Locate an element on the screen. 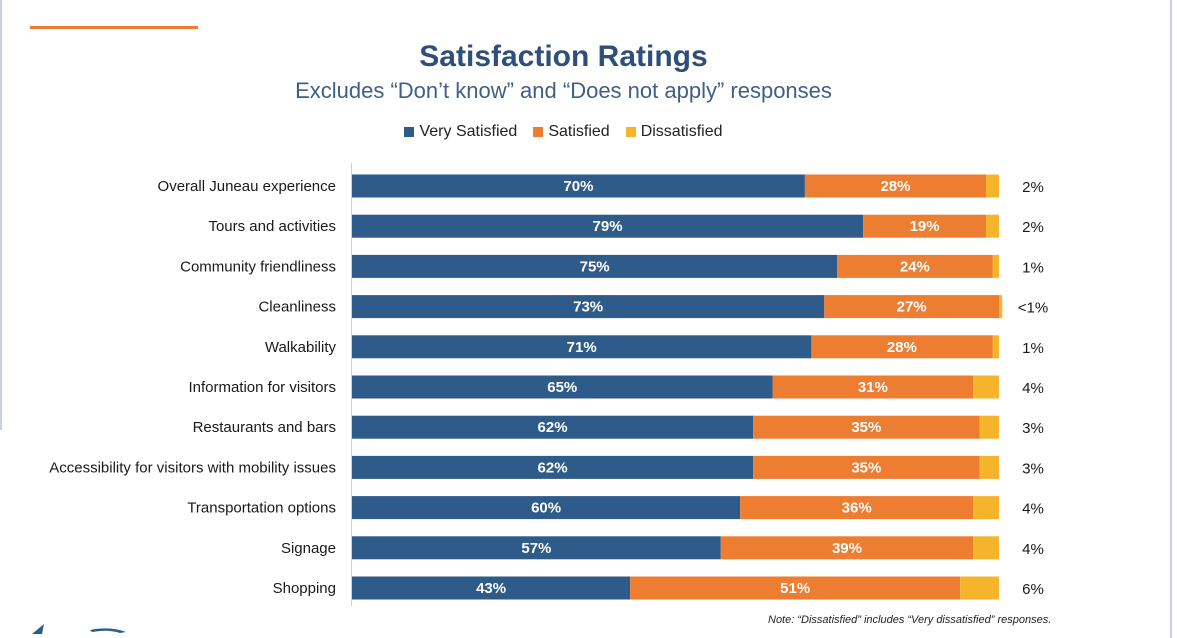  bar-very-satisfied-information-for-visitors is located at coordinates (562, 387).